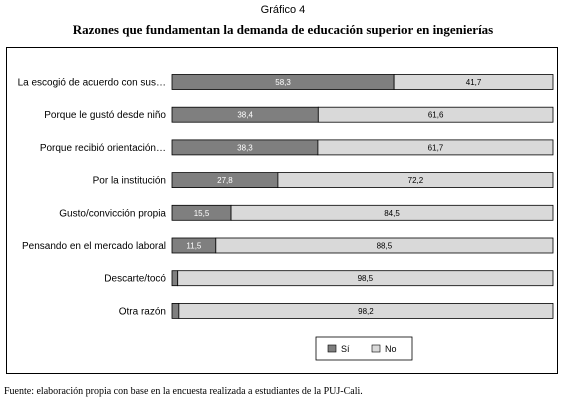 The image size is (566, 402). I want to click on data-label: 38,4, so click(245, 115).